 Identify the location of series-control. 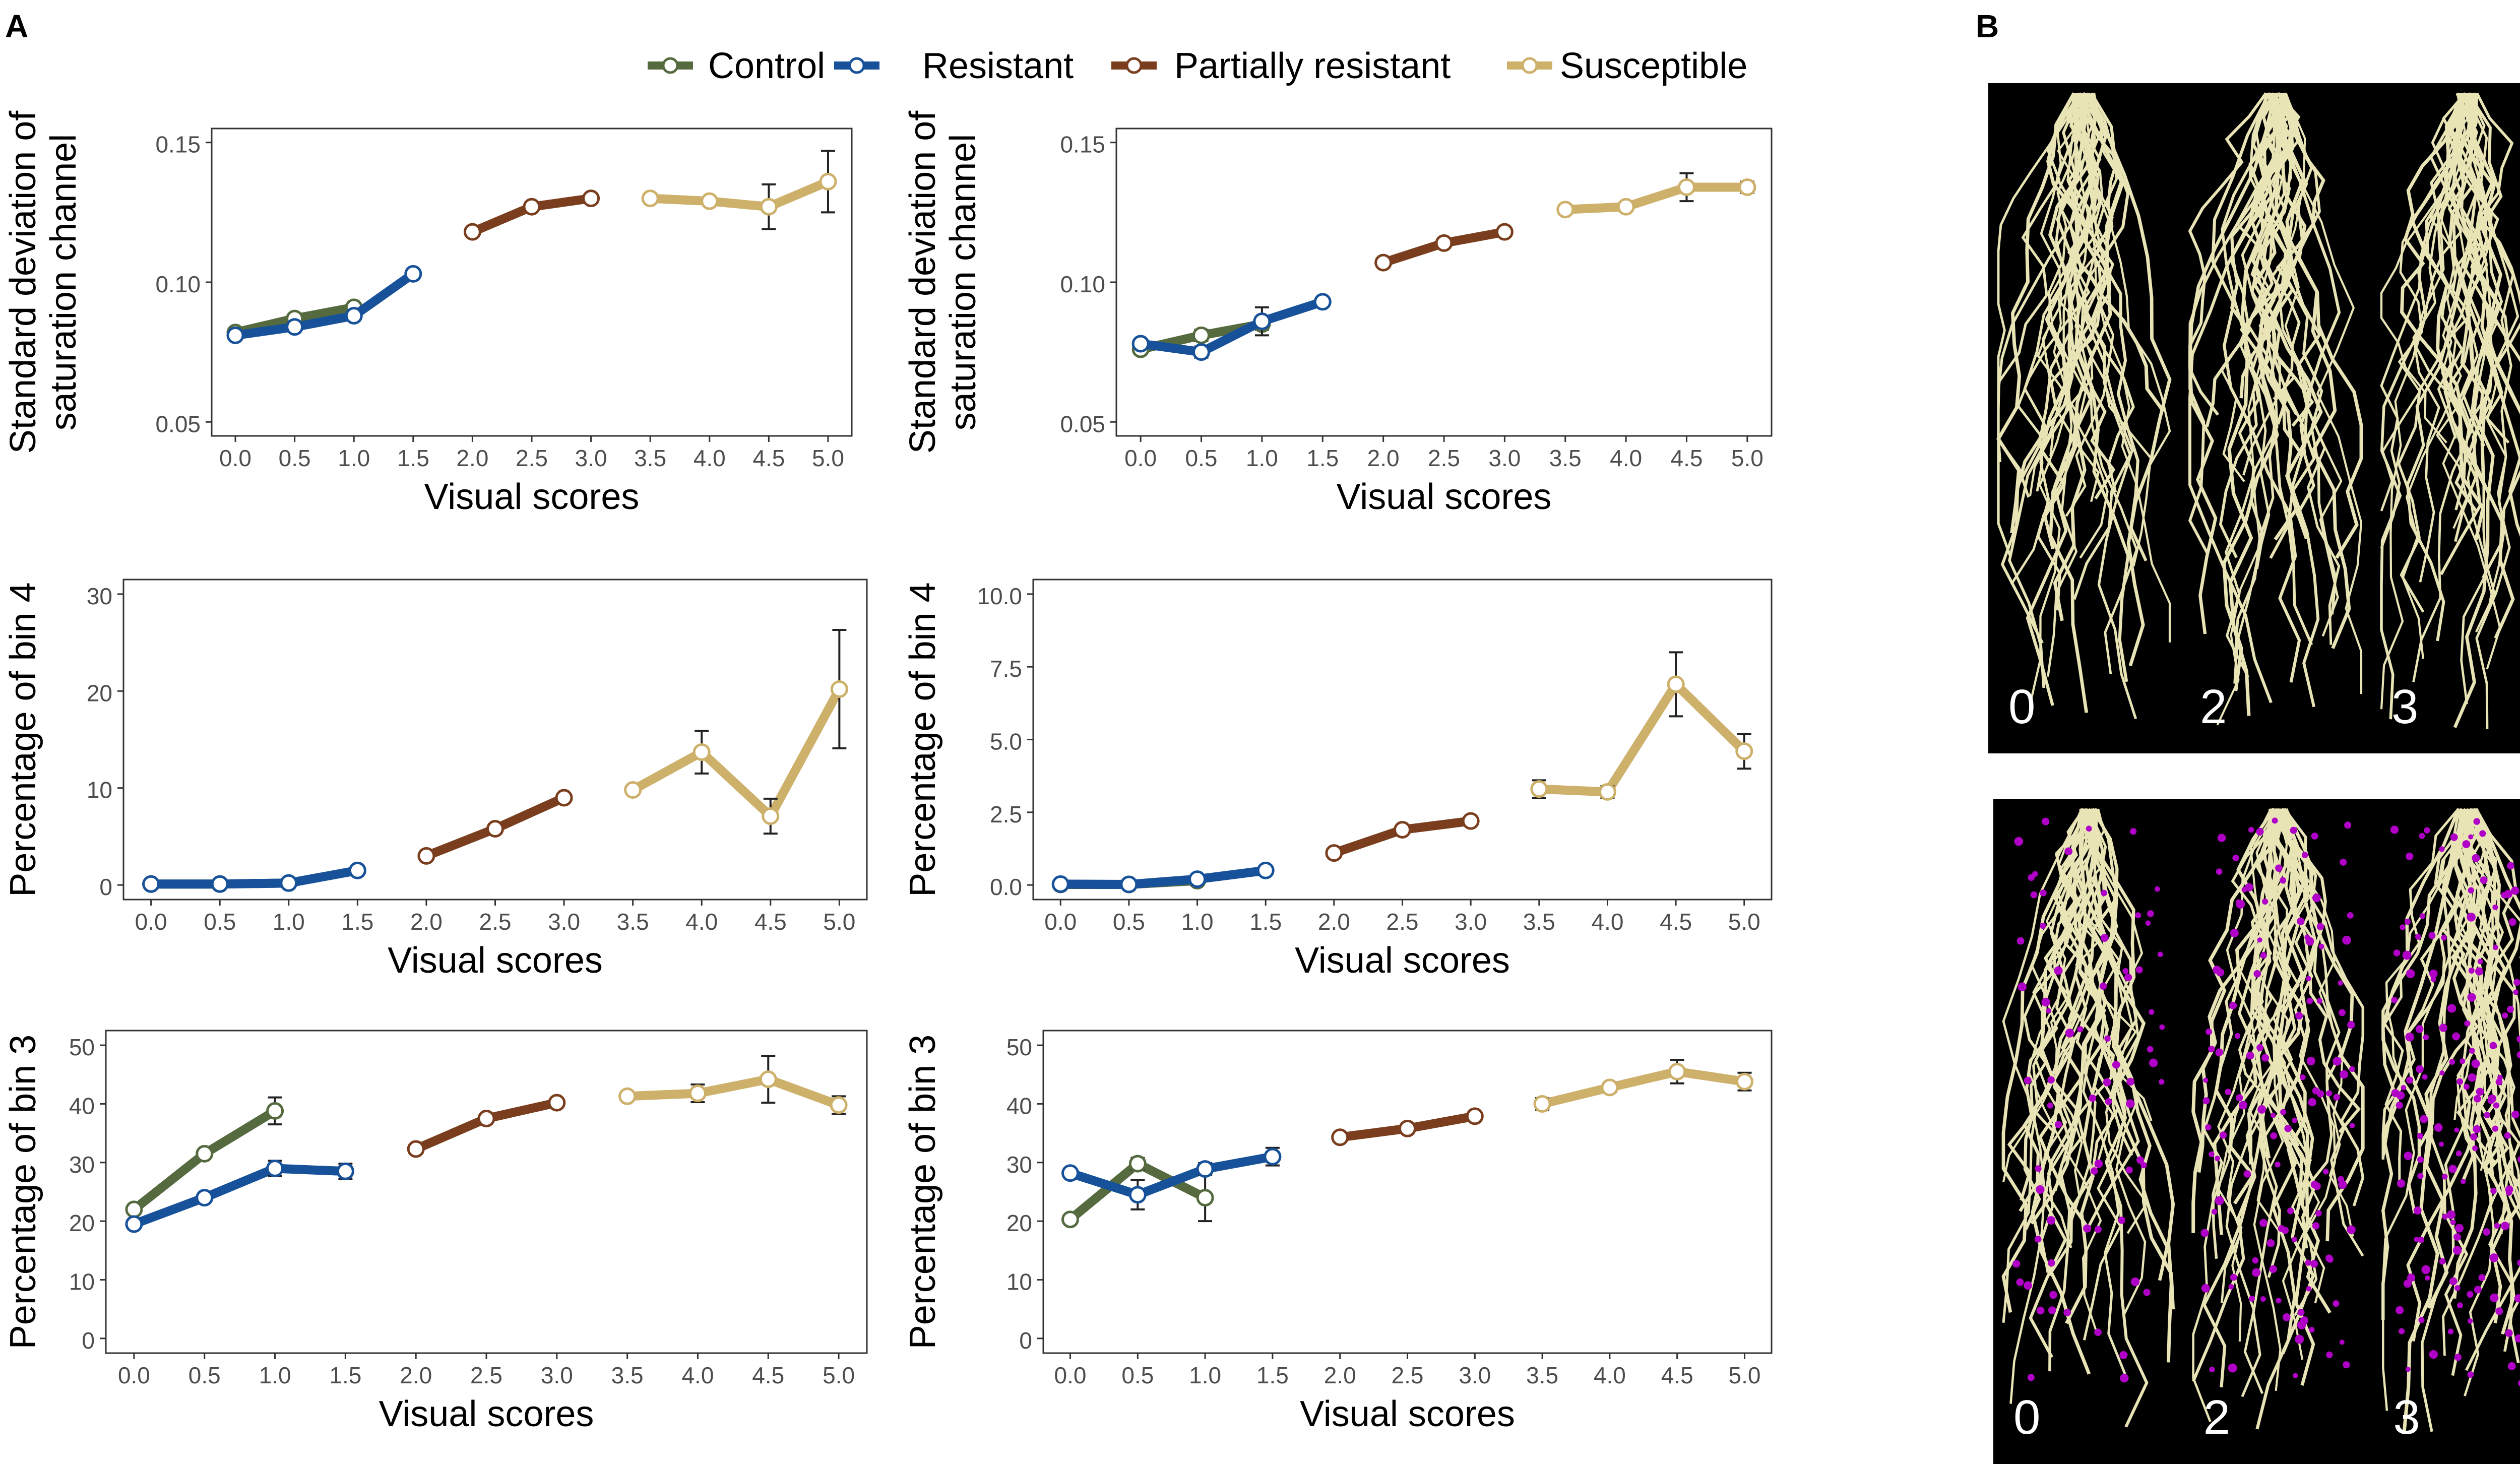
(1137, 1192).